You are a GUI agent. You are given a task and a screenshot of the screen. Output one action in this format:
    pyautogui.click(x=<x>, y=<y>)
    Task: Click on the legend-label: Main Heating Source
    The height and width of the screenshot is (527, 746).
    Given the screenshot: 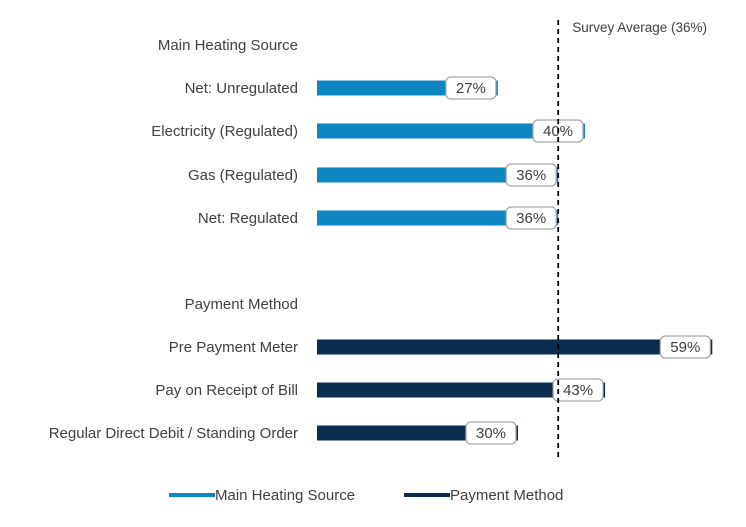 What is the action you would take?
    pyautogui.click(x=285, y=495)
    